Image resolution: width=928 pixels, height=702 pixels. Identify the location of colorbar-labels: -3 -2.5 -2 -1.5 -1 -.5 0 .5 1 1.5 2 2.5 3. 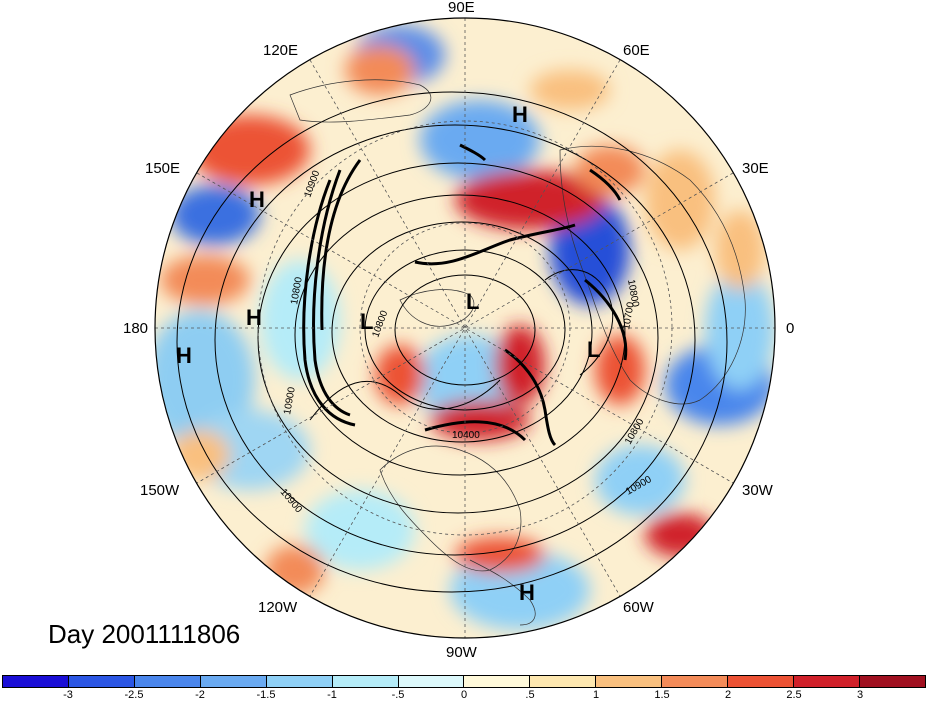
(464, 695).